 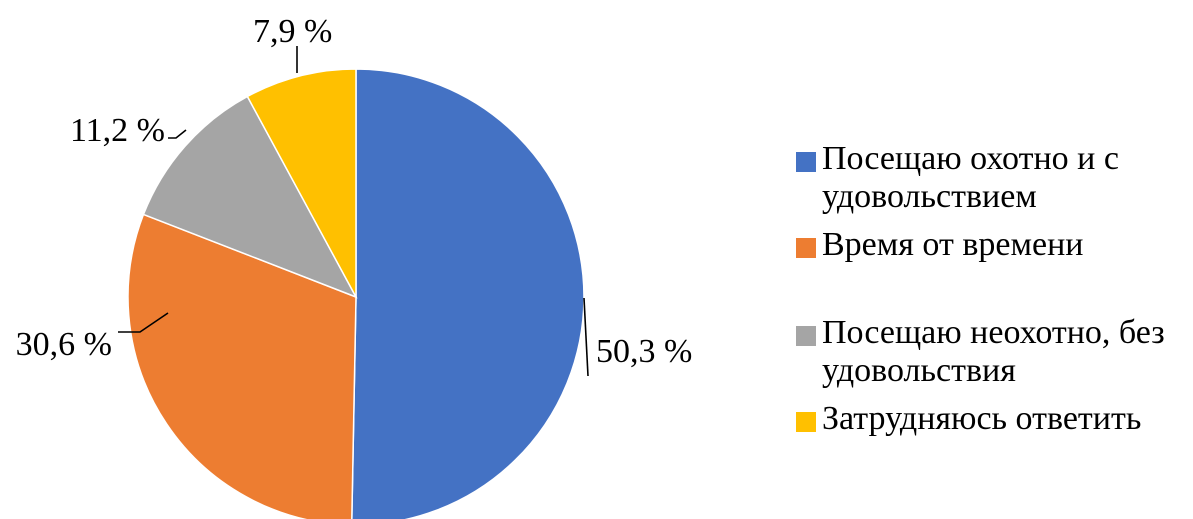 I want to click on legend-label: Затрудняюсь ответить, so click(x=982, y=418).